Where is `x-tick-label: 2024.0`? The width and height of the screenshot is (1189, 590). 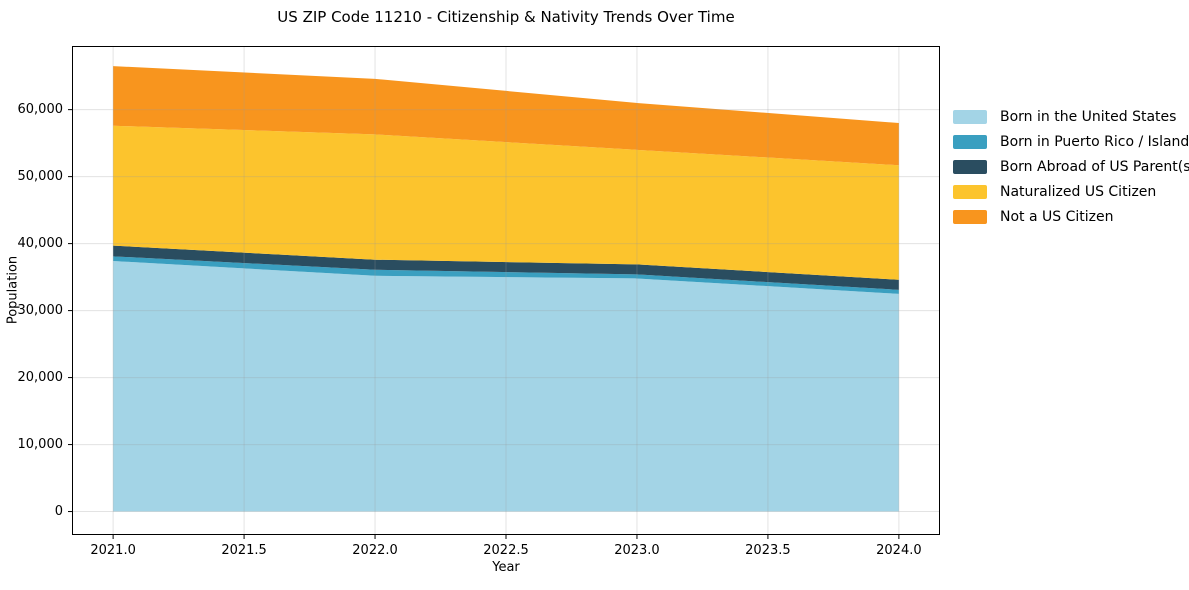
x-tick-label: 2024.0 is located at coordinates (899, 550).